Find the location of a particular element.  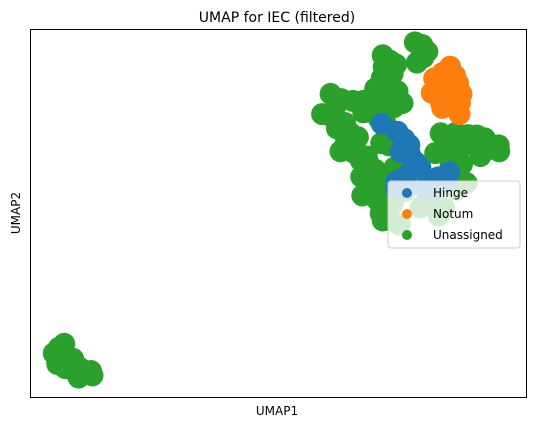

series-notum is located at coordinates (446, 90).